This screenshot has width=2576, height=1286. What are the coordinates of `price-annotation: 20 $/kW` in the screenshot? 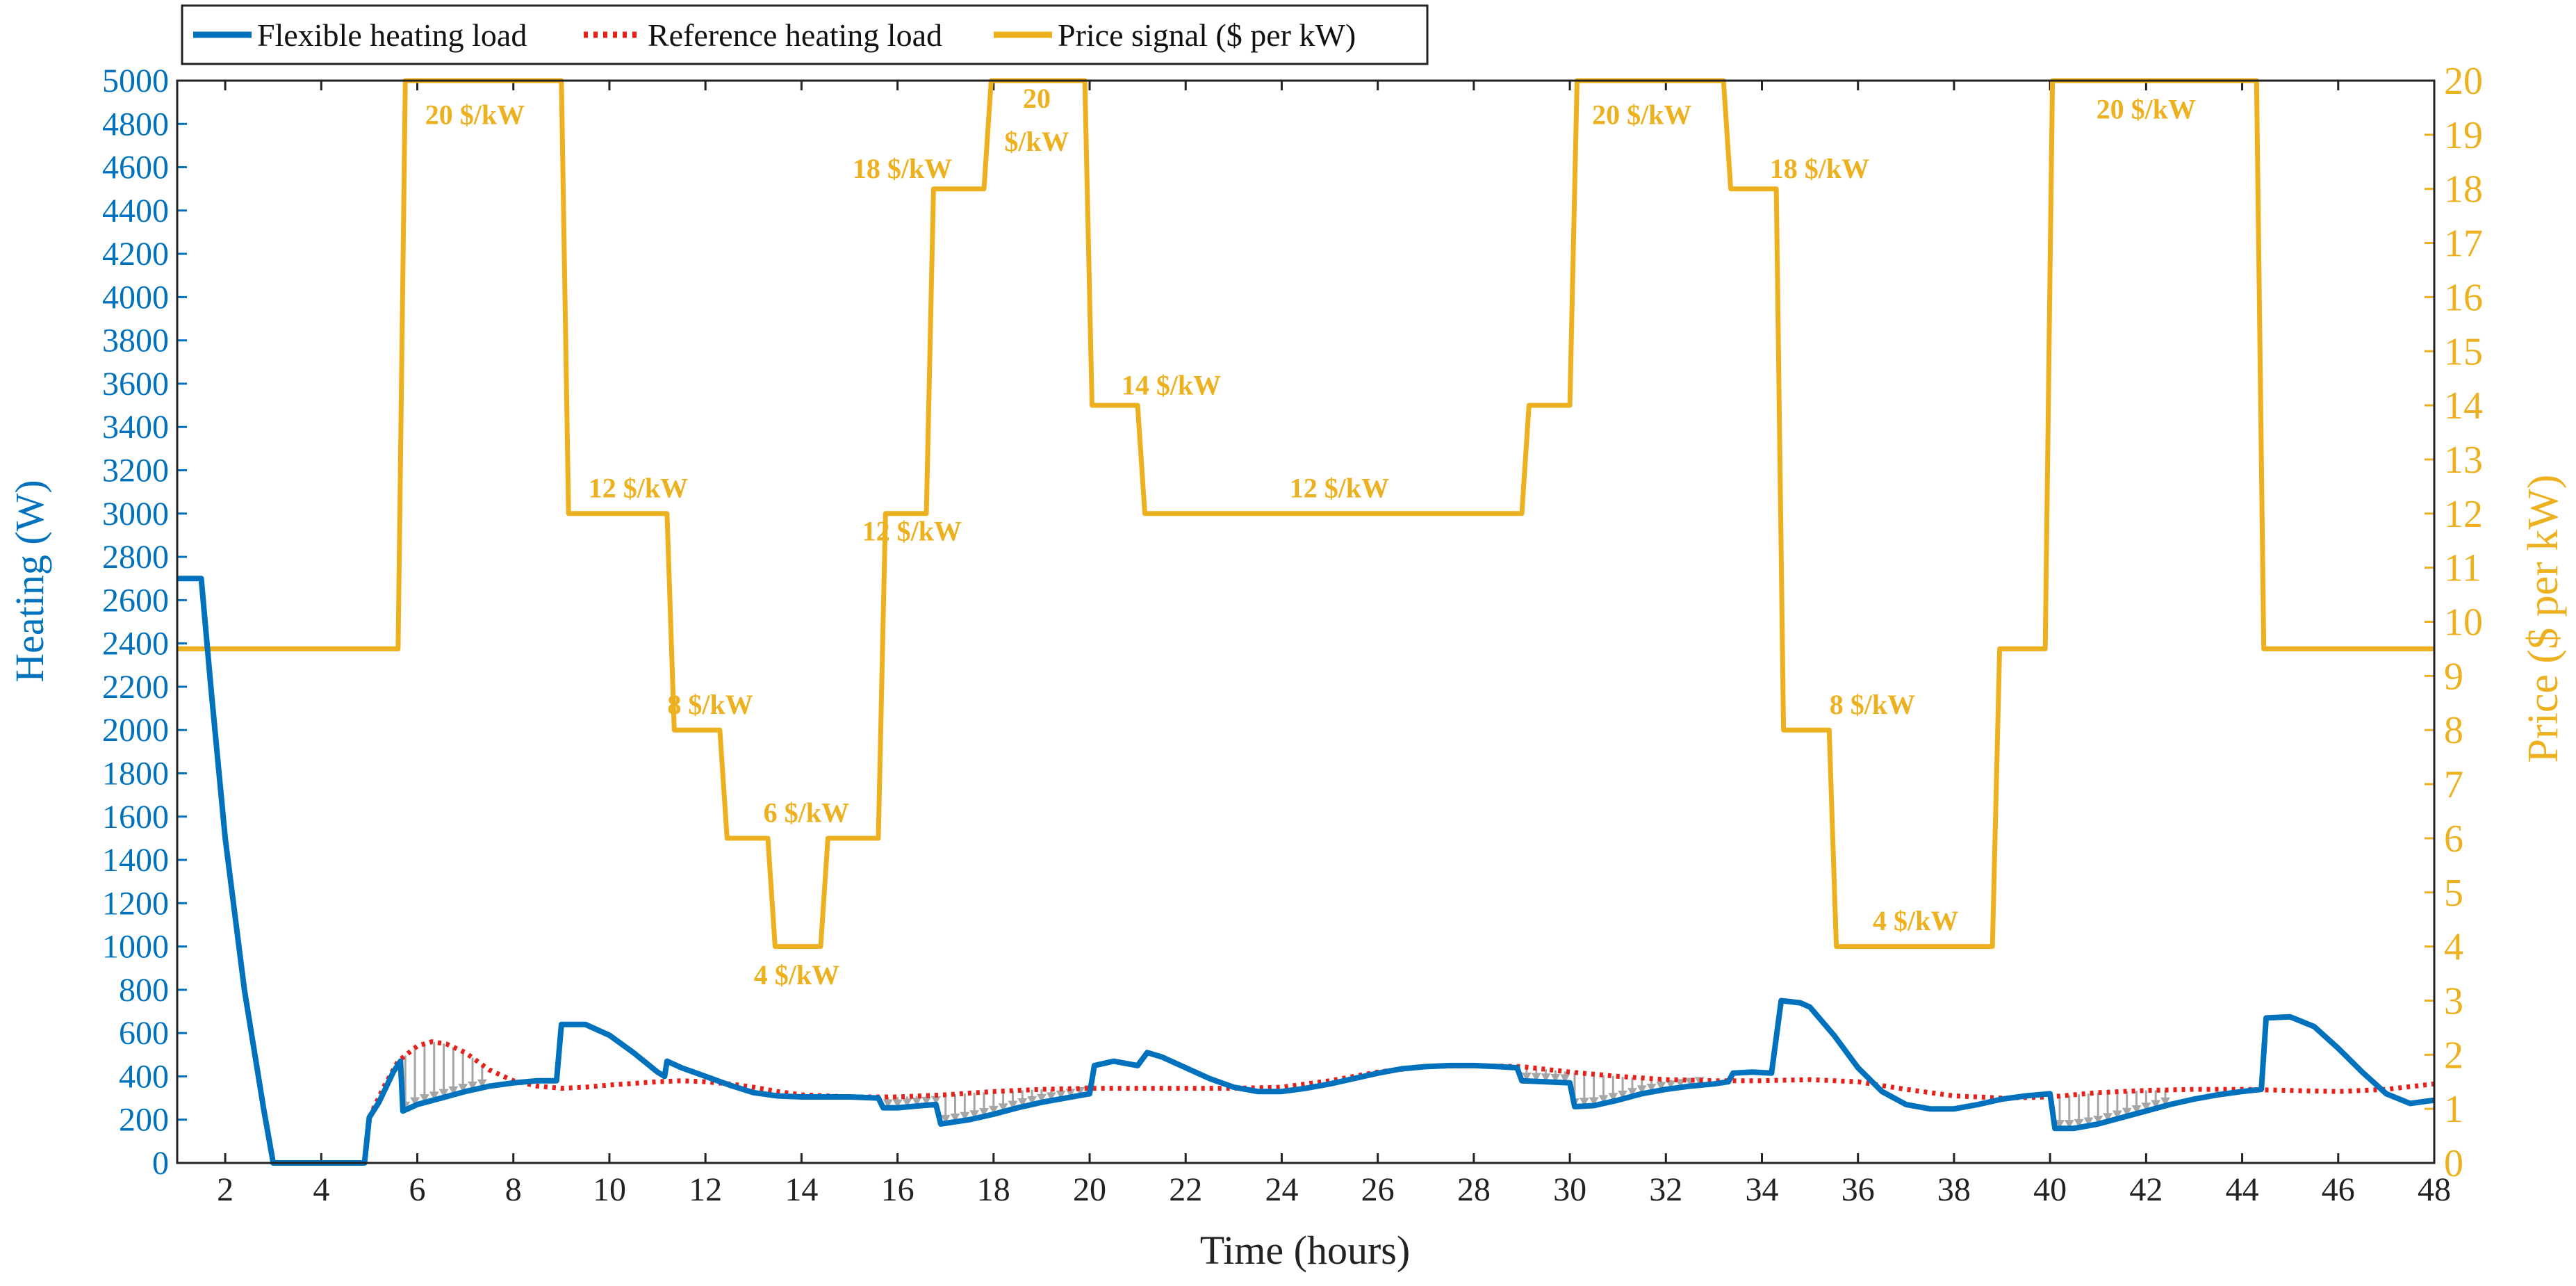 It's located at (1641, 115).